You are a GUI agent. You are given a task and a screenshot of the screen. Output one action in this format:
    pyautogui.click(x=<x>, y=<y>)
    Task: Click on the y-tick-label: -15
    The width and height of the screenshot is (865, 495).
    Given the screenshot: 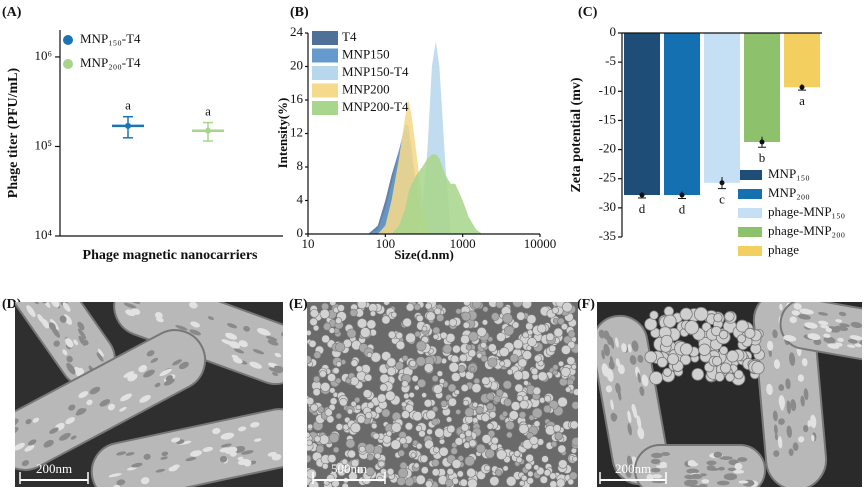 What is the action you would take?
    pyautogui.click(x=607, y=118)
    